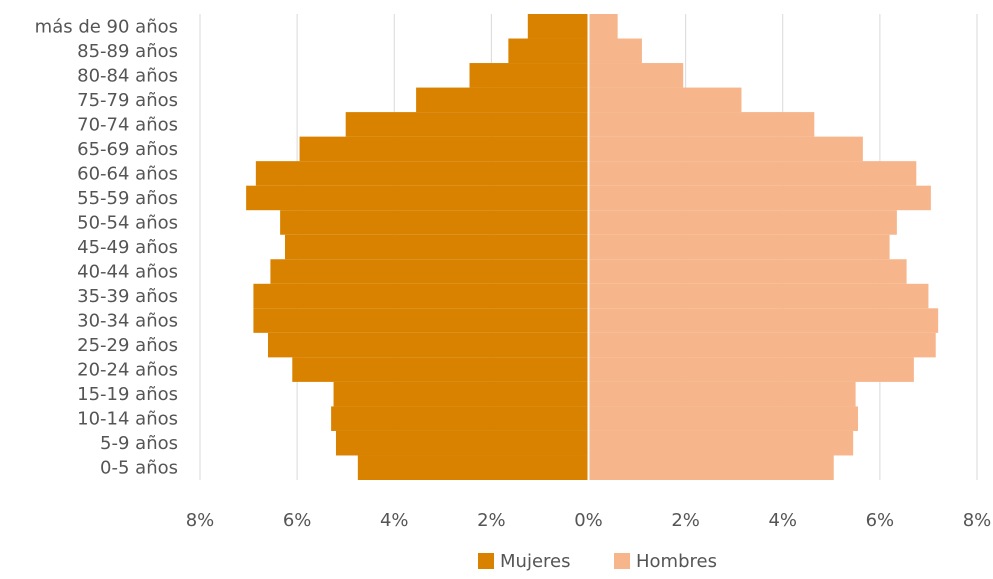  I want to click on y-axis-tick-label: 60-64 años, so click(127, 173).